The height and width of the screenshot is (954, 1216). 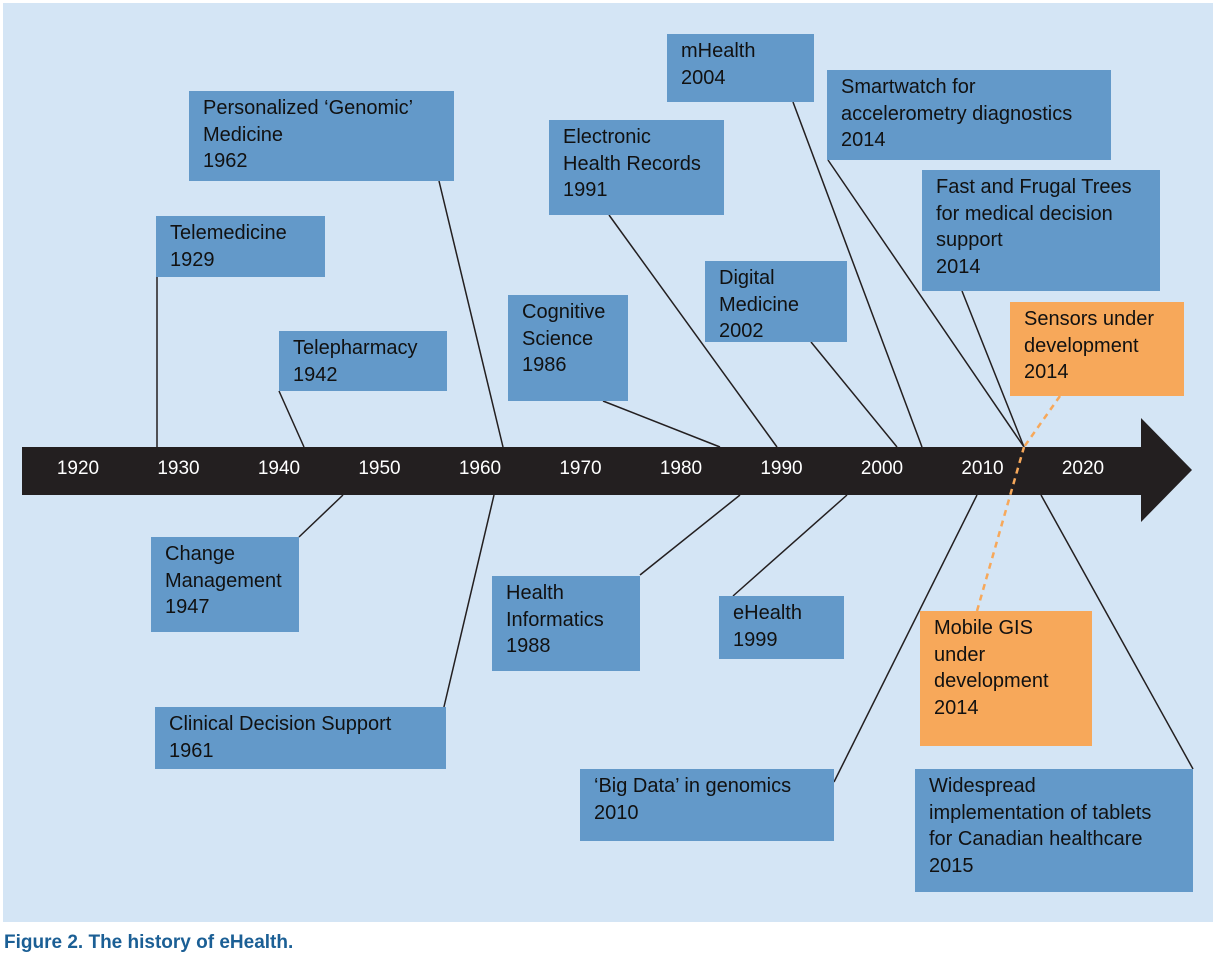 What do you see at coordinates (240, 246) in the screenshot?
I see `event-box-telemedicine: Telemedicine 1929` at bounding box center [240, 246].